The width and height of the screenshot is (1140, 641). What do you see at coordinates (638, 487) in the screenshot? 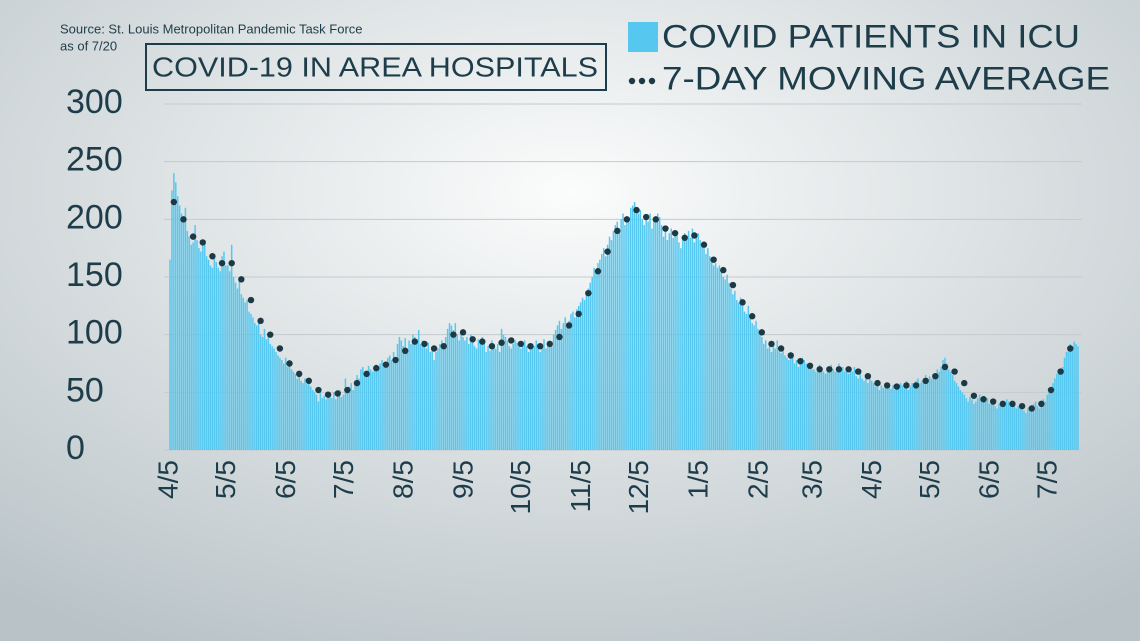
I see `x-tick-label: 12/5` at bounding box center [638, 487].